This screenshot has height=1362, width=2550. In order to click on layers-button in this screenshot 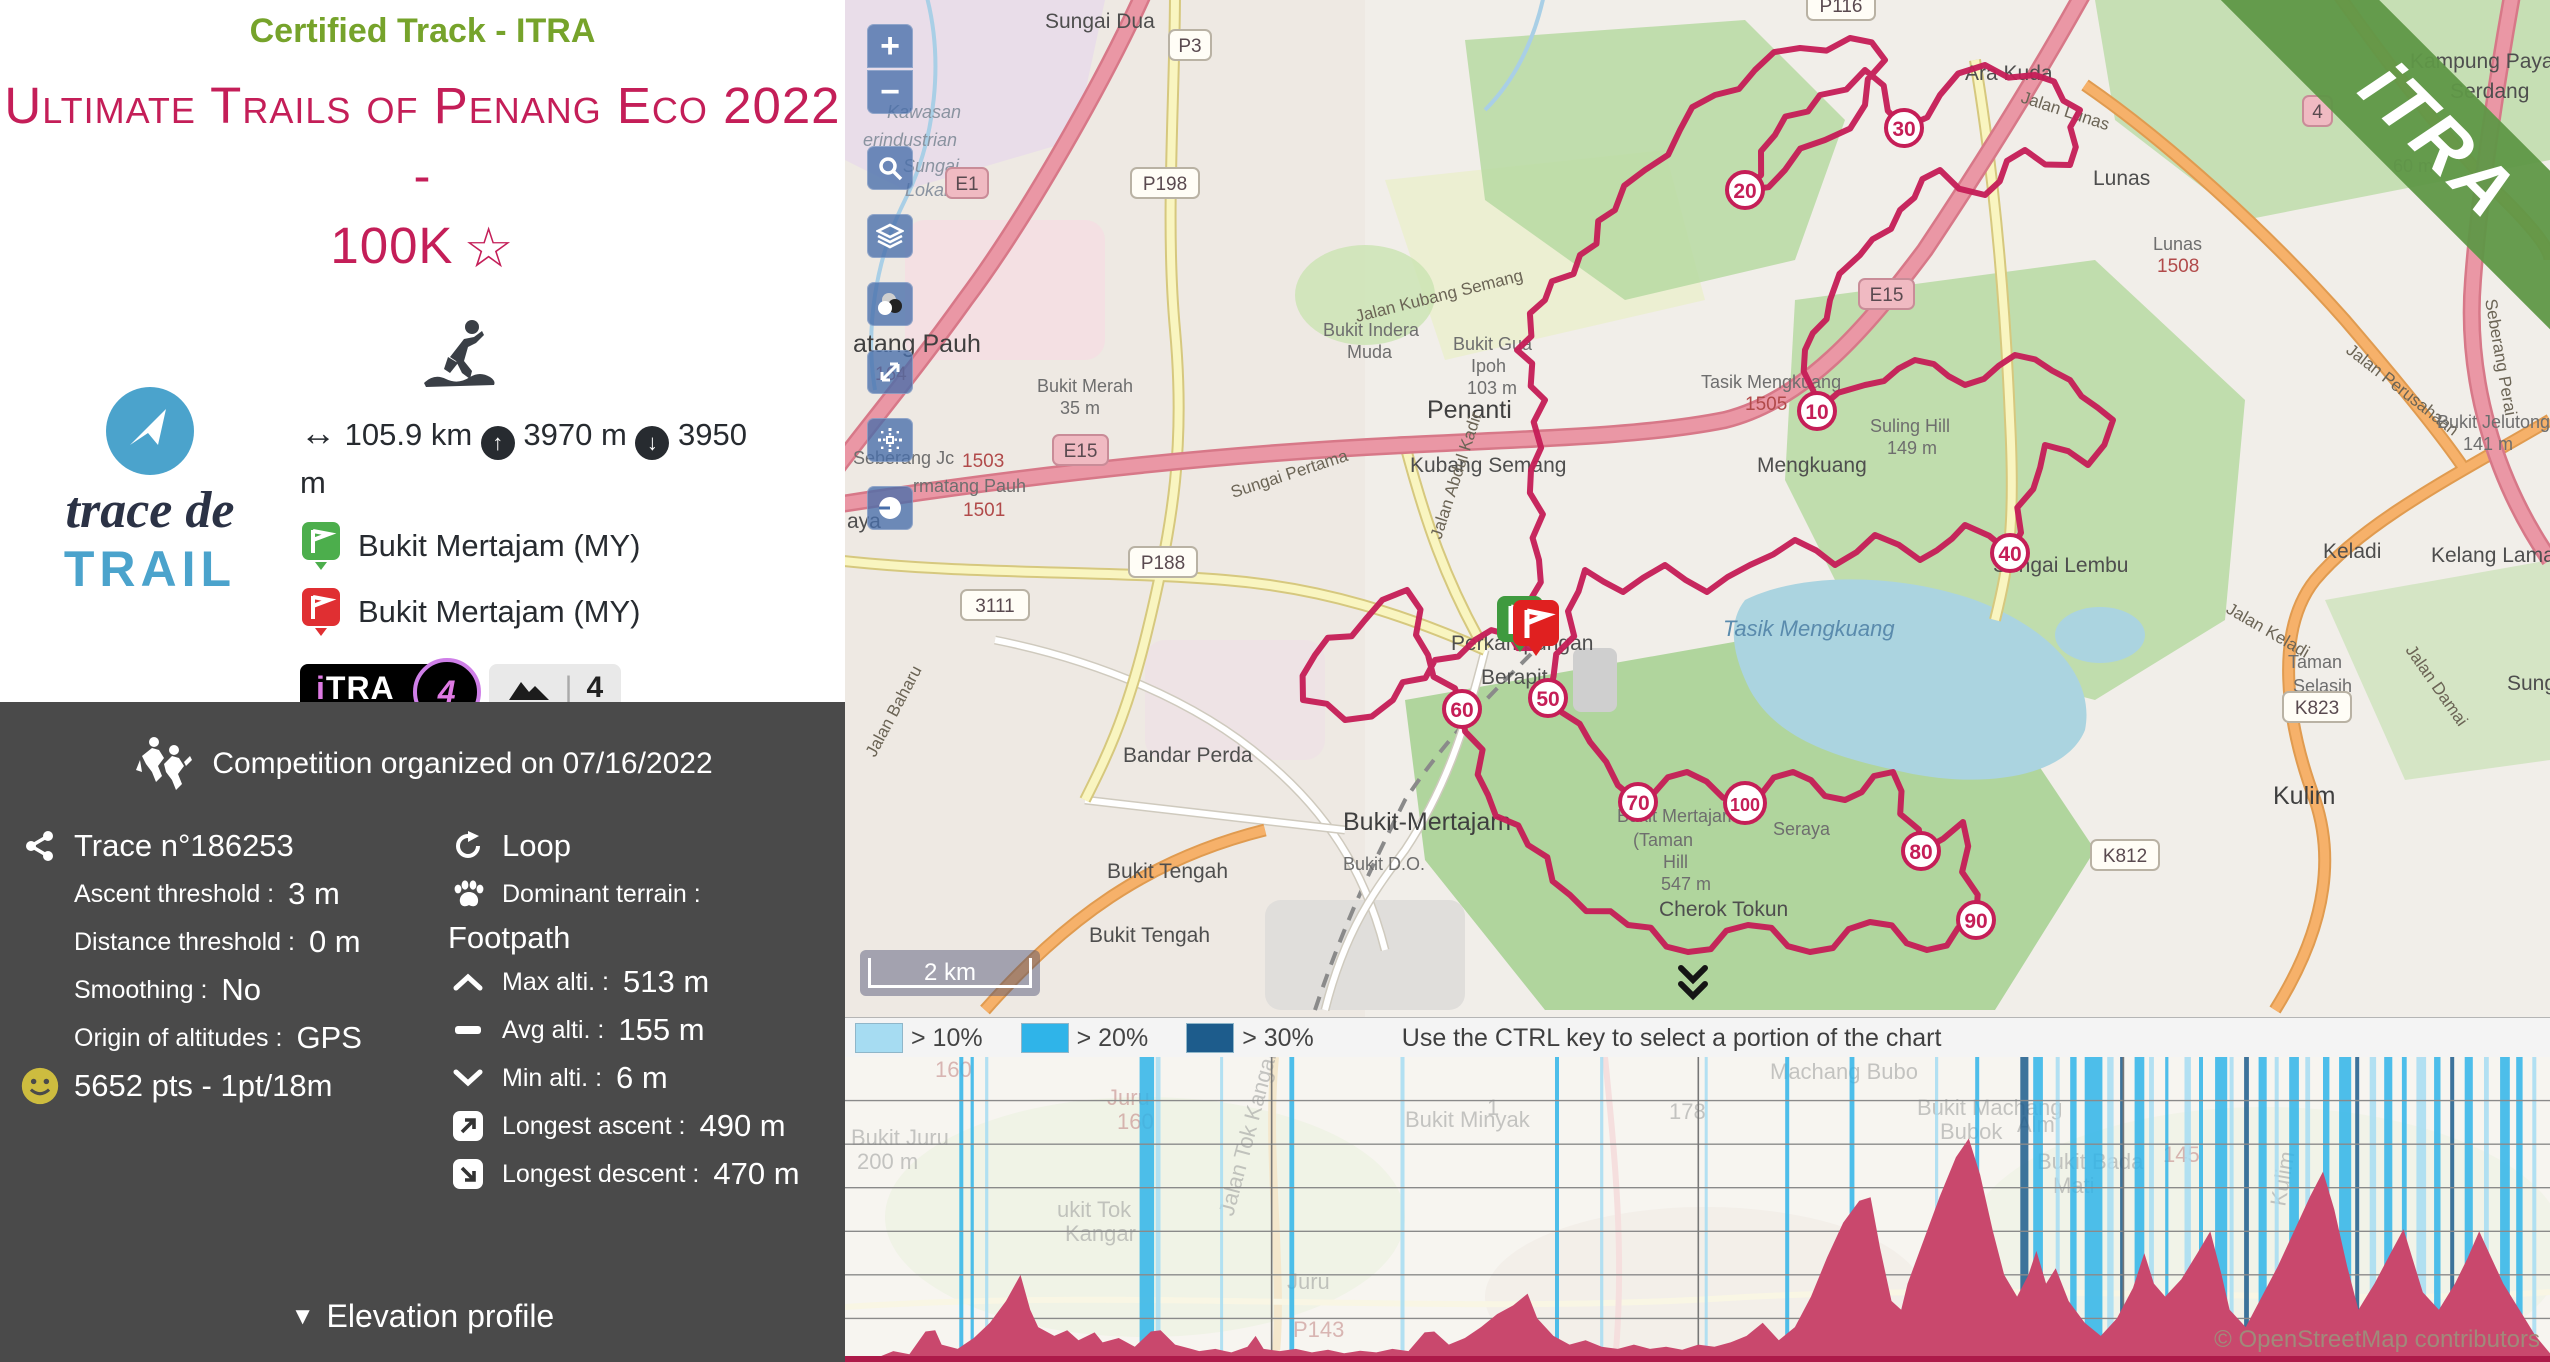, I will do `click(890, 236)`.